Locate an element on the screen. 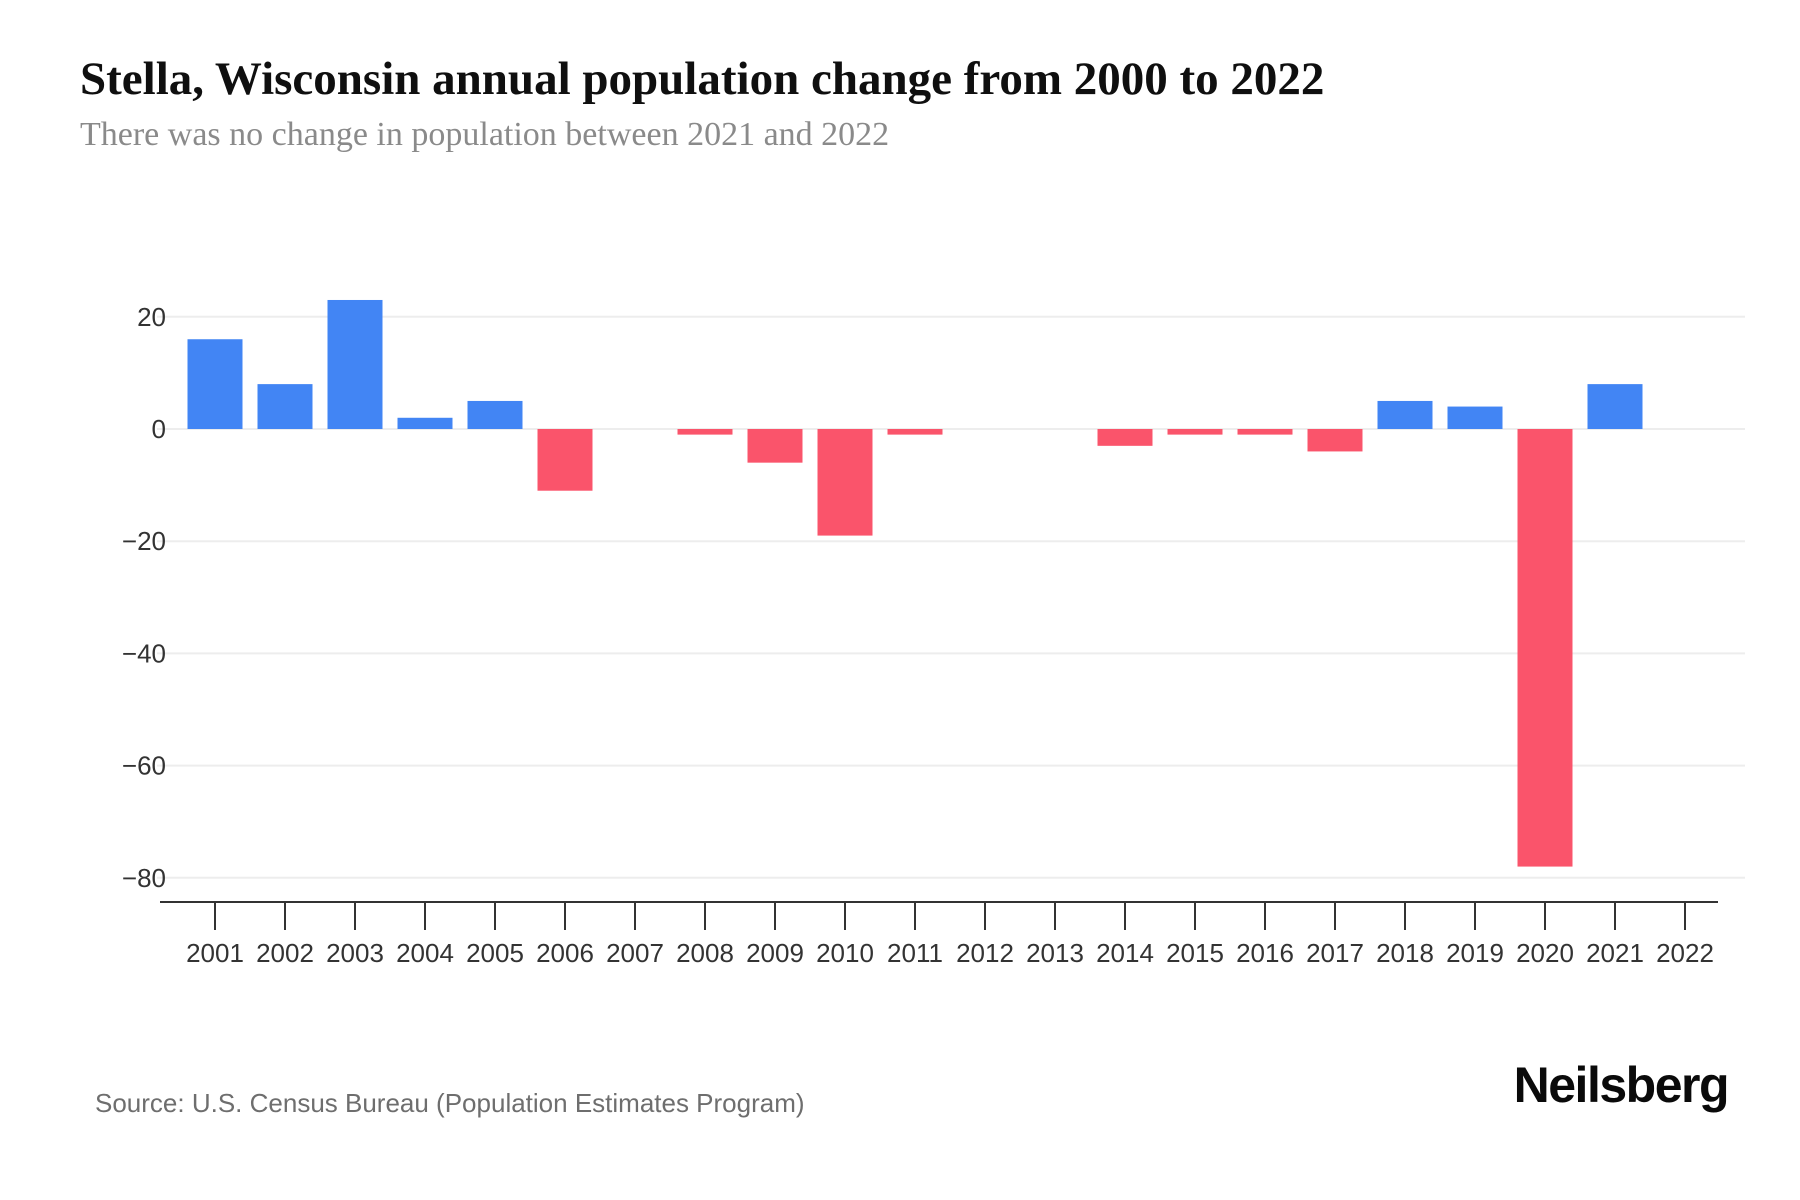 The height and width of the screenshot is (1200, 1800). y-axis-tick-label: −40 is located at coordinates (144, 653).